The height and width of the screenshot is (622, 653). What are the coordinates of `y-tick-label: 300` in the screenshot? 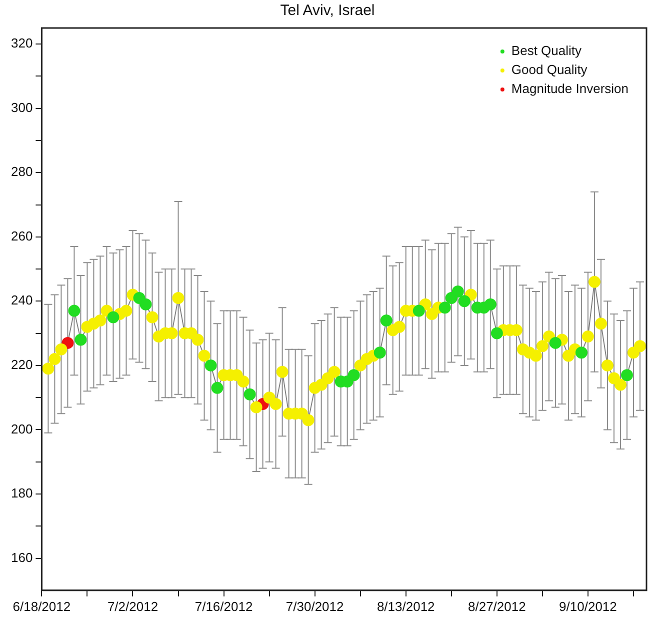 It's located at (21, 107).